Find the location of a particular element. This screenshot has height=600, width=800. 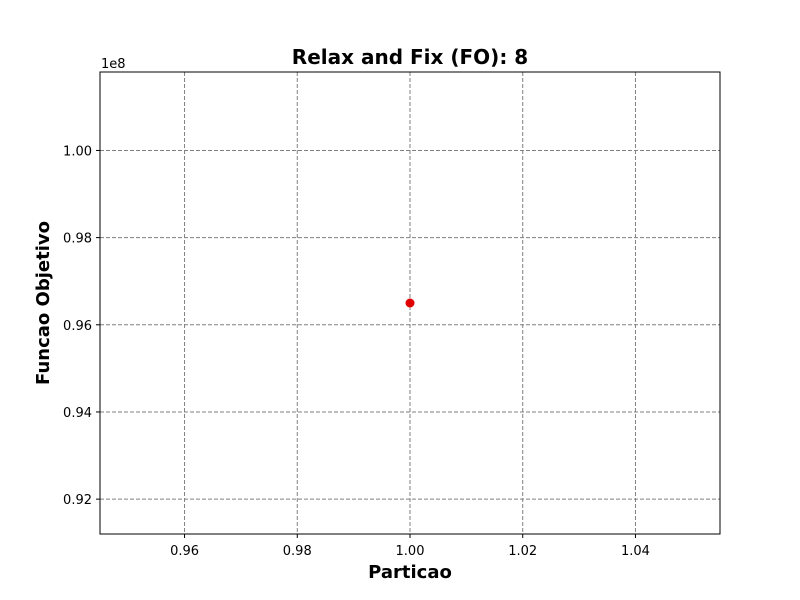

y-tick-label: 0.98 is located at coordinates (77, 239).